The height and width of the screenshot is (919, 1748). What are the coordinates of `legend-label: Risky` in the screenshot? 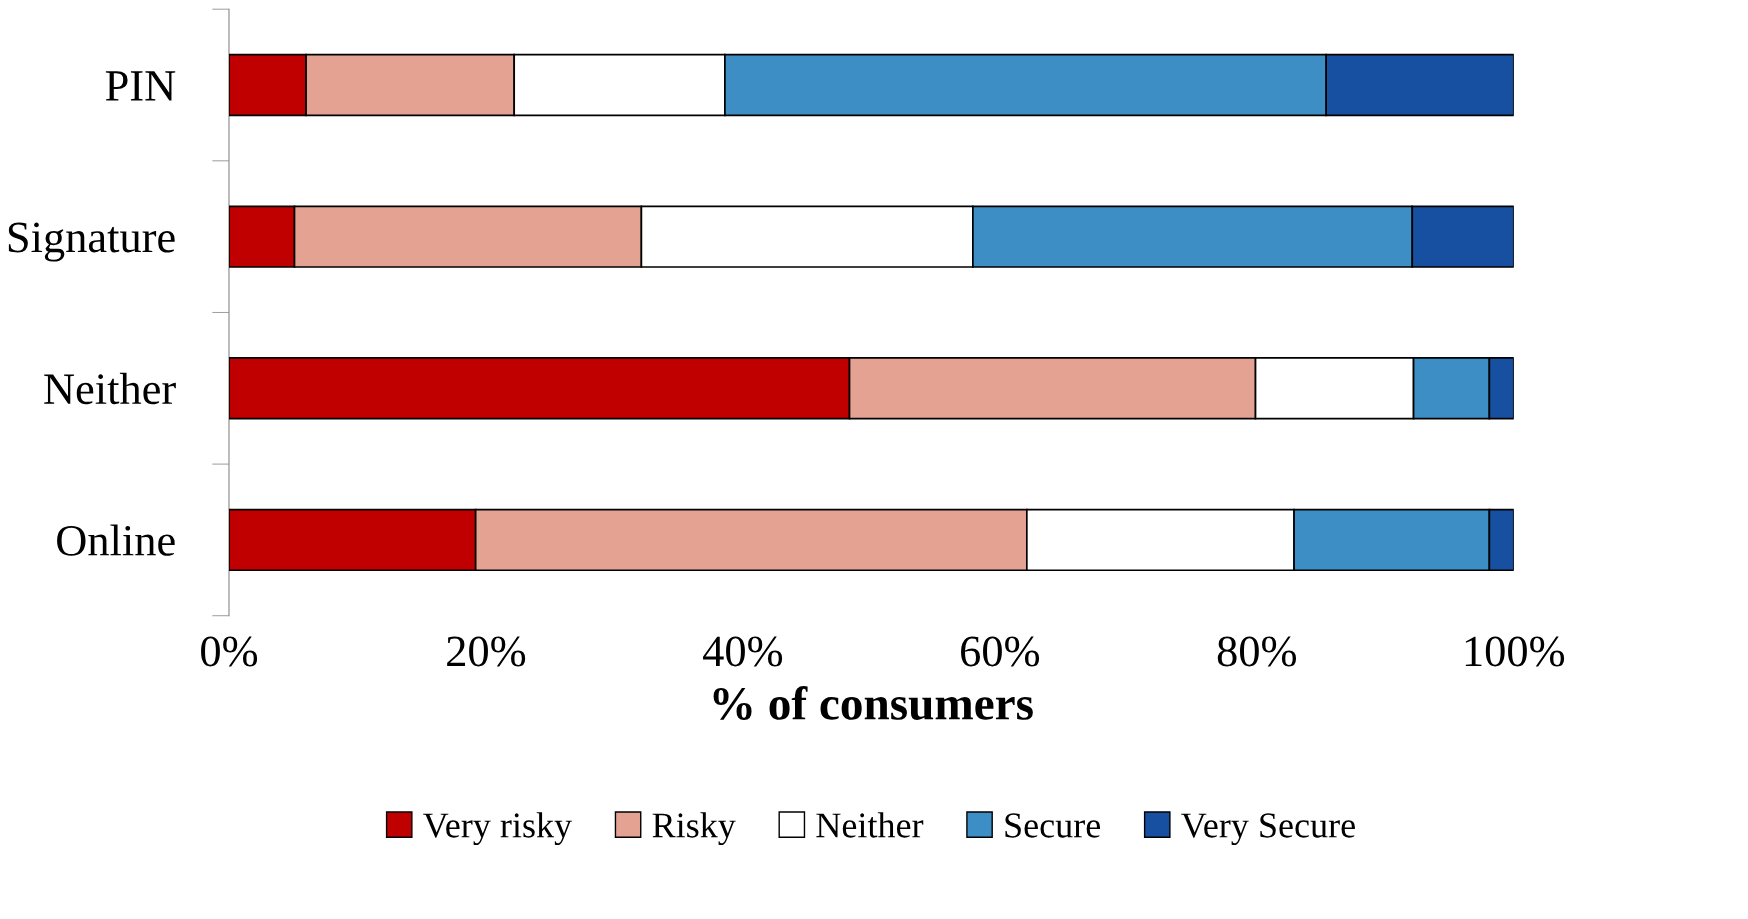 It's located at (694, 829).